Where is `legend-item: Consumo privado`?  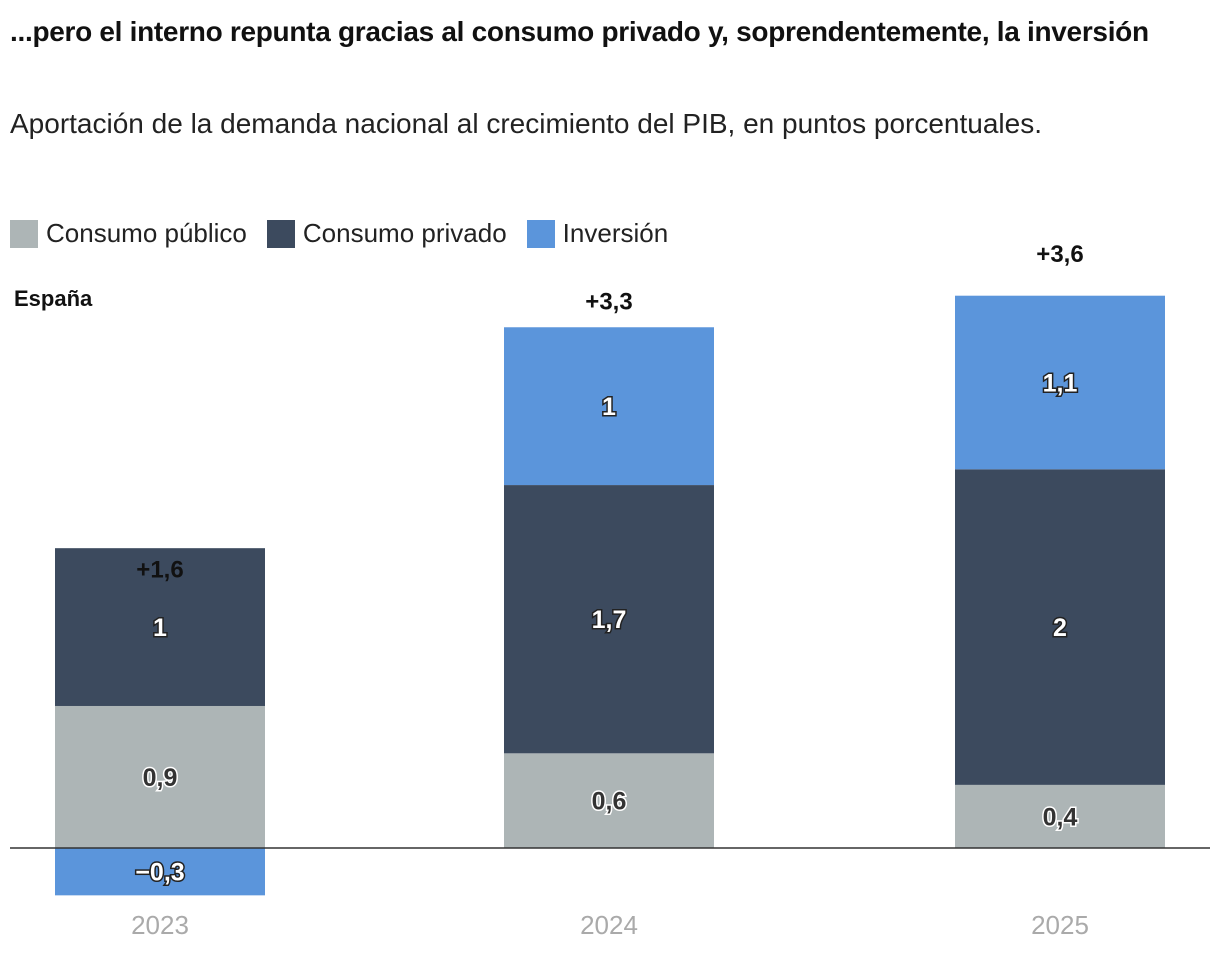
legend-item: Consumo privado is located at coordinates (386, 233).